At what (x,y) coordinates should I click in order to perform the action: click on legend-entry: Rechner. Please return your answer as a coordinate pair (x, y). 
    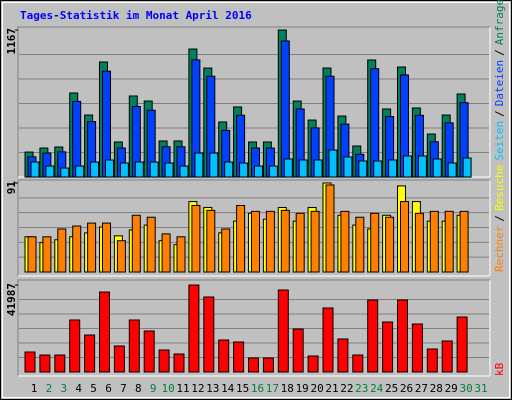
    Looking at the image, I should click on (499, 248).